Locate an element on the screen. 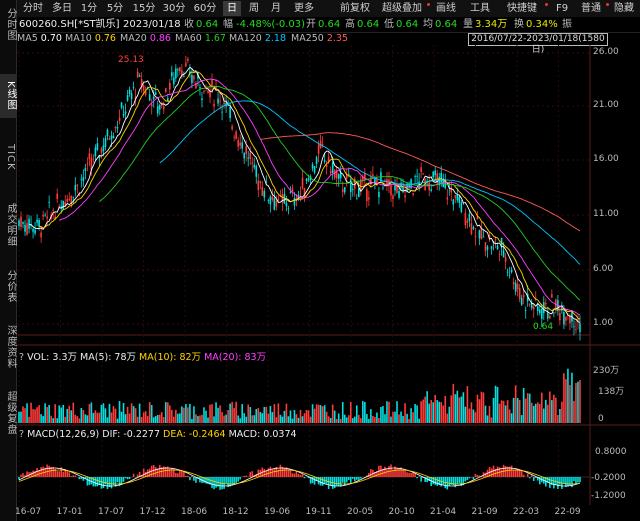  draw-line-button: 画线 is located at coordinates (446, 8).